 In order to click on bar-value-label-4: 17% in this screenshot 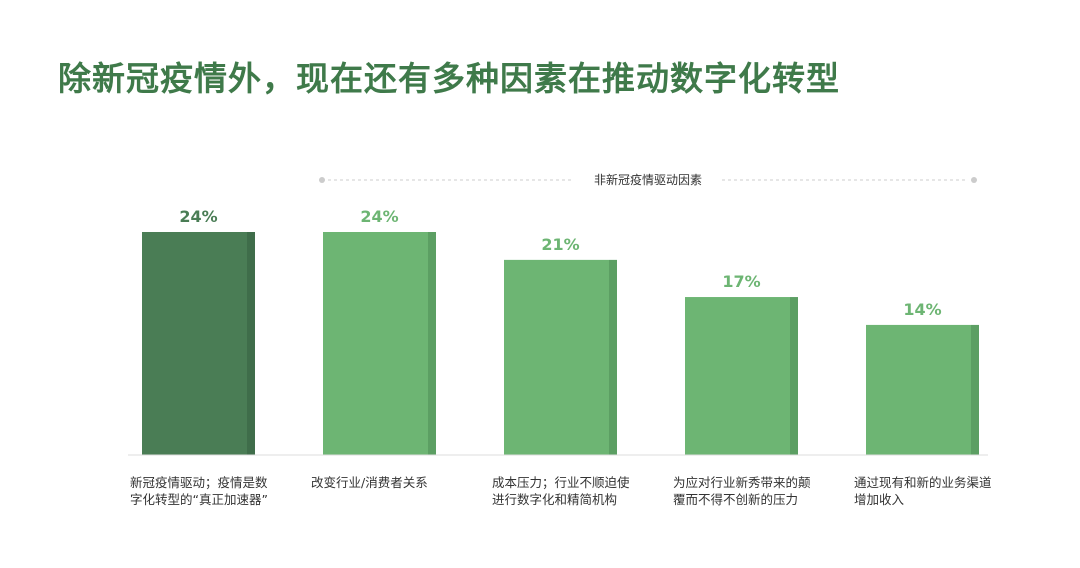, I will do `click(741, 281)`.